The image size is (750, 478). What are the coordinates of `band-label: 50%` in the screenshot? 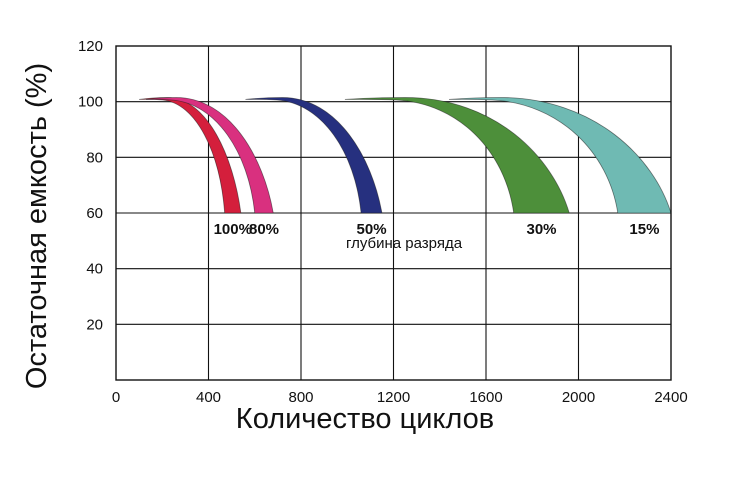 It's located at (372, 229).